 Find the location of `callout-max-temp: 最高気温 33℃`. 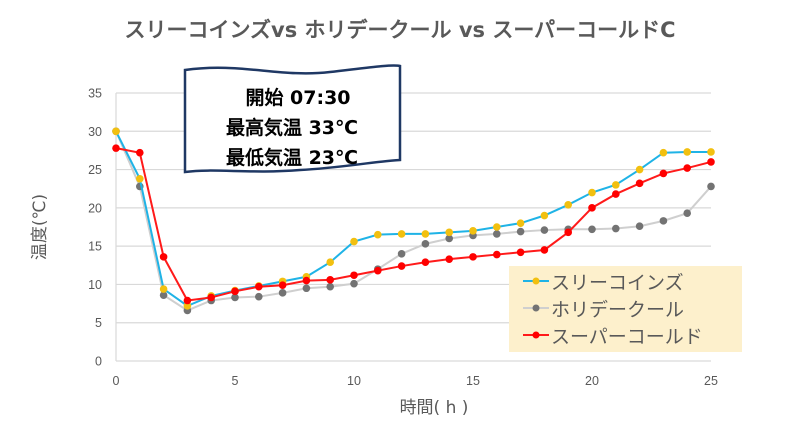

callout-max-temp: 最高気温 33℃ is located at coordinates (292, 127).